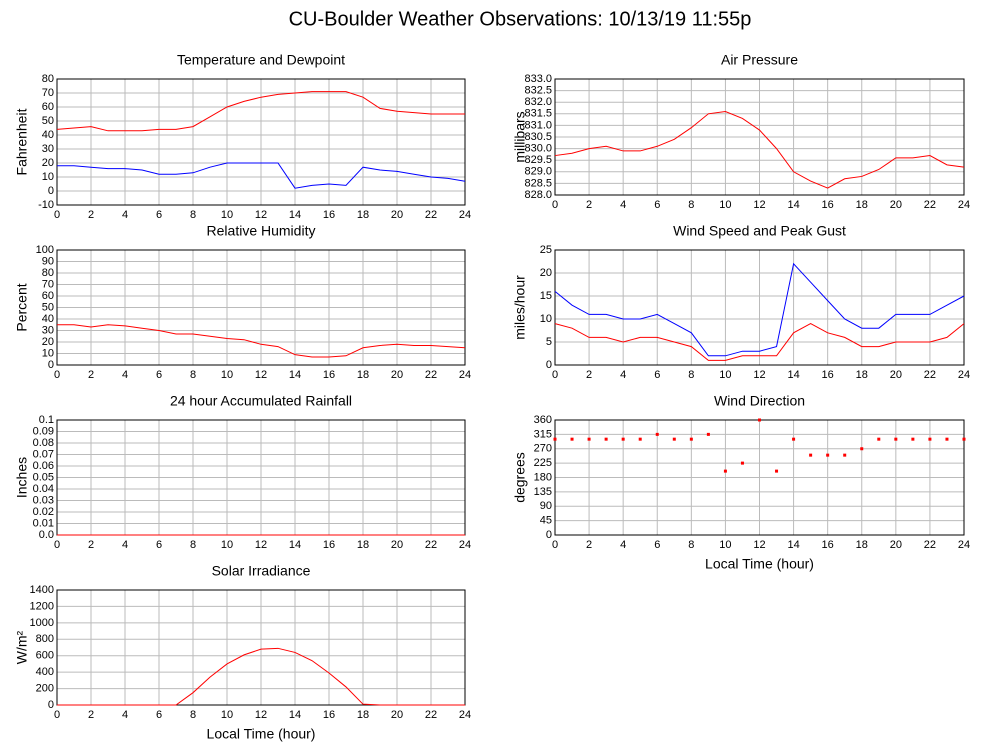 The height and width of the screenshot is (745, 1000). Describe the element at coordinates (261, 60) in the screenshot. I see `chart-title: Temperature and Dewpoint` at that location.